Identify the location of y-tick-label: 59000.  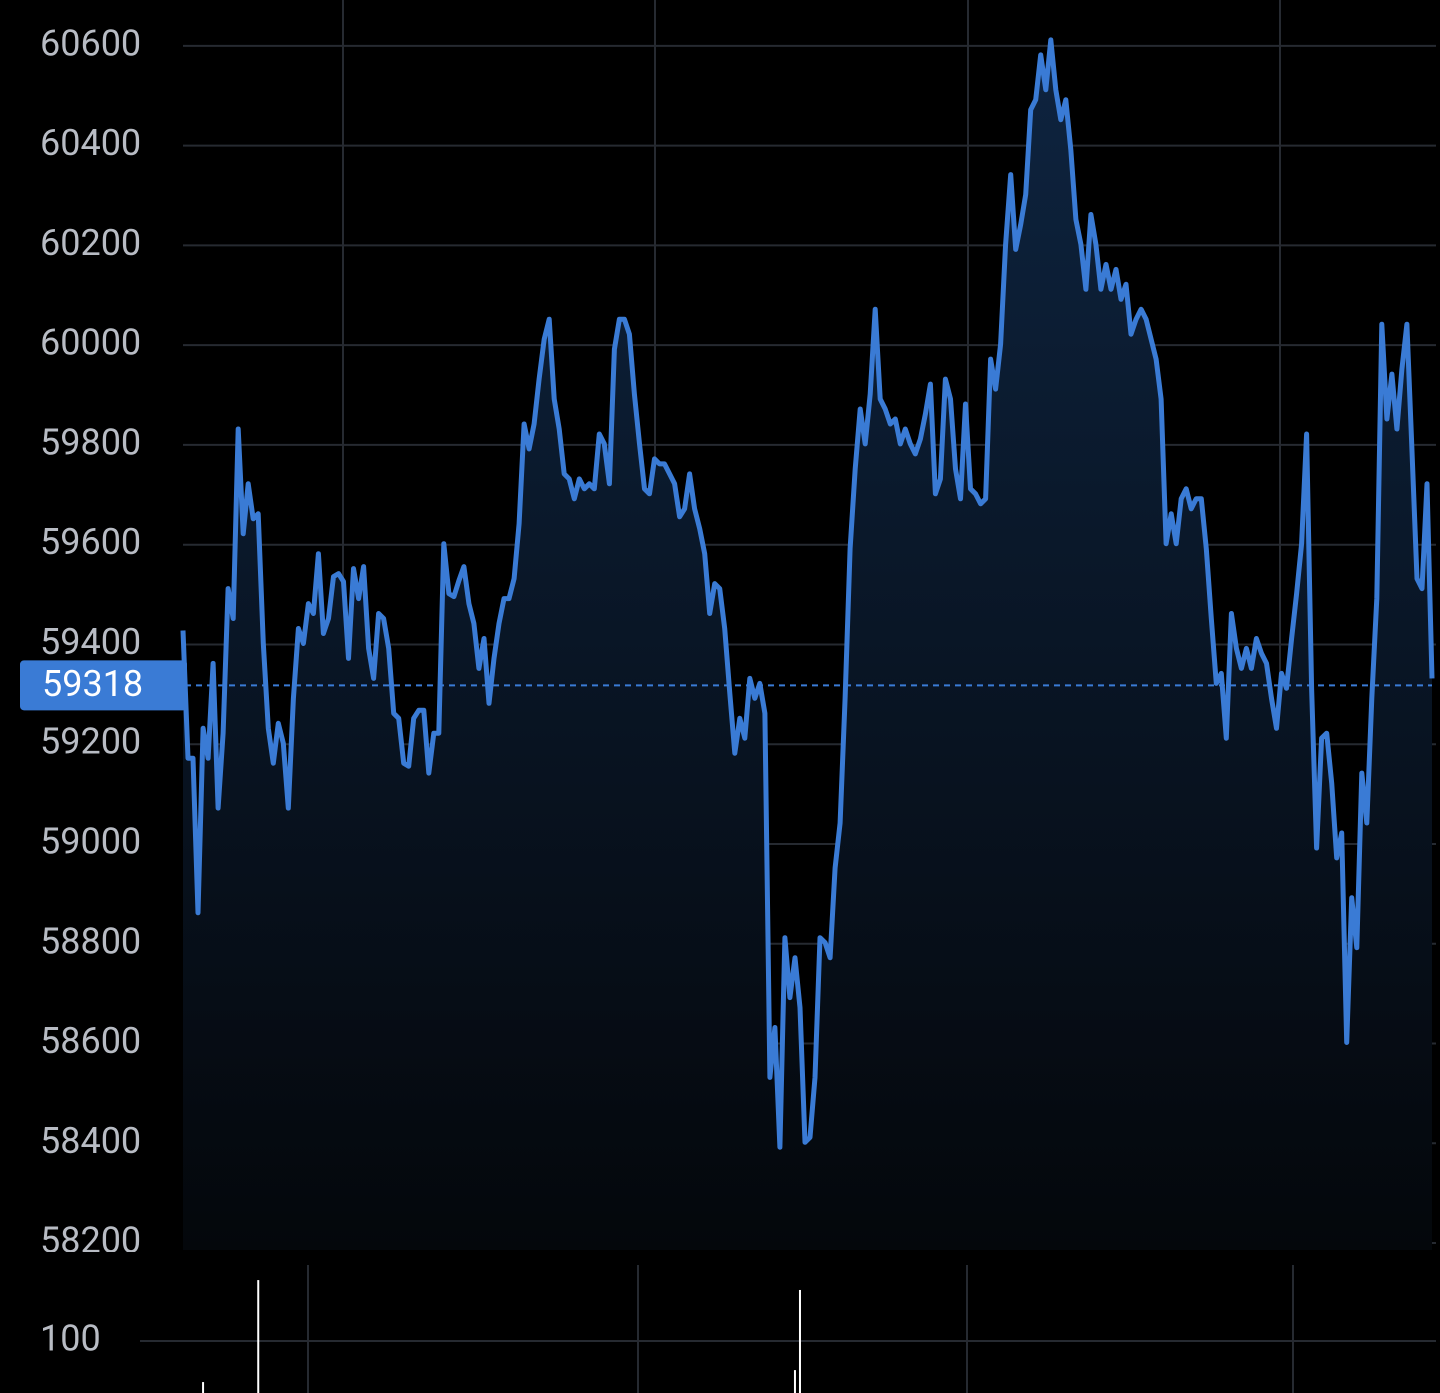
(90, 841).